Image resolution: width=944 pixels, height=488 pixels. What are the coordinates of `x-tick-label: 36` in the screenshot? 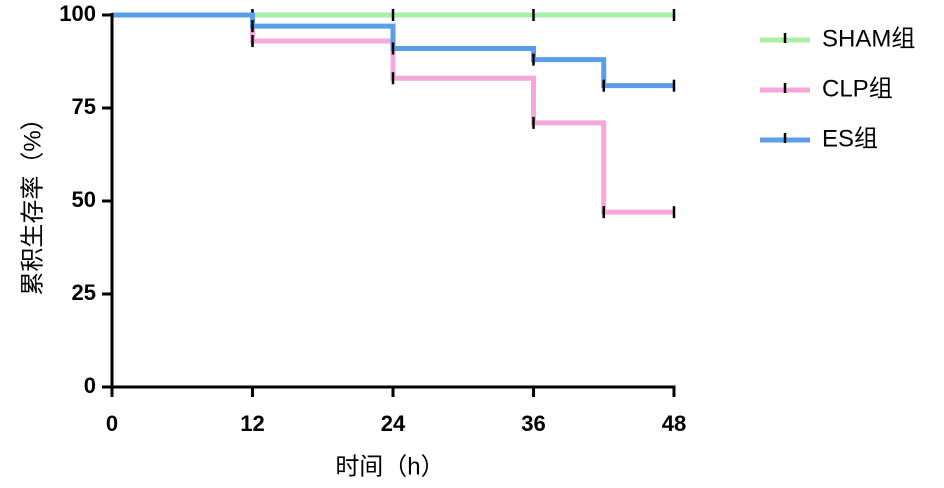 It's located at (533, 423).